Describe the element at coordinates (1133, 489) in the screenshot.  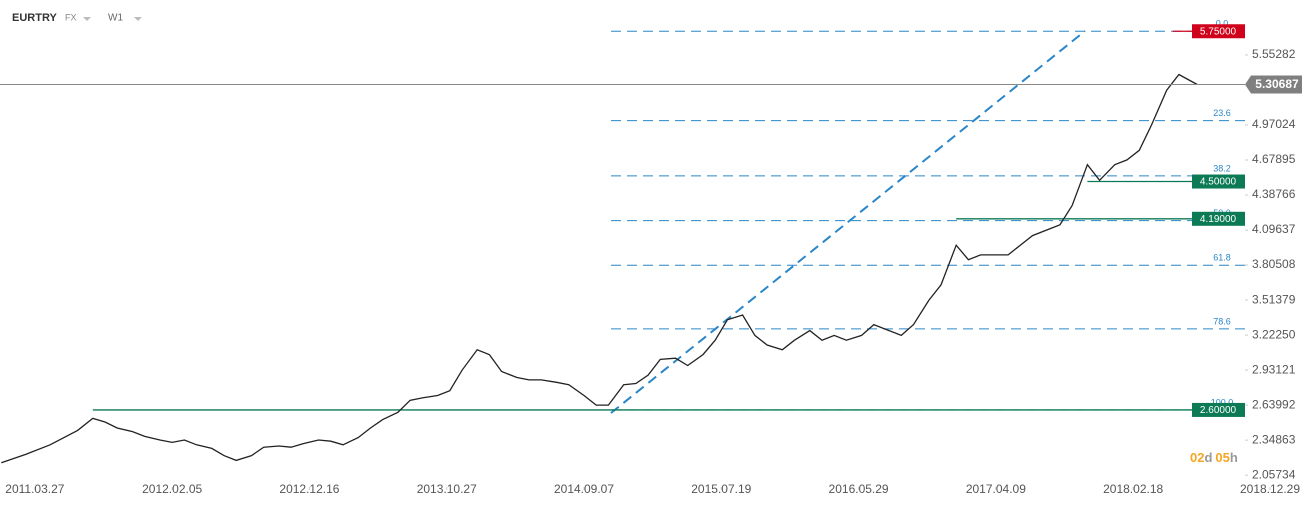
I see `x-tick-label: 2018.02.18` at that location.